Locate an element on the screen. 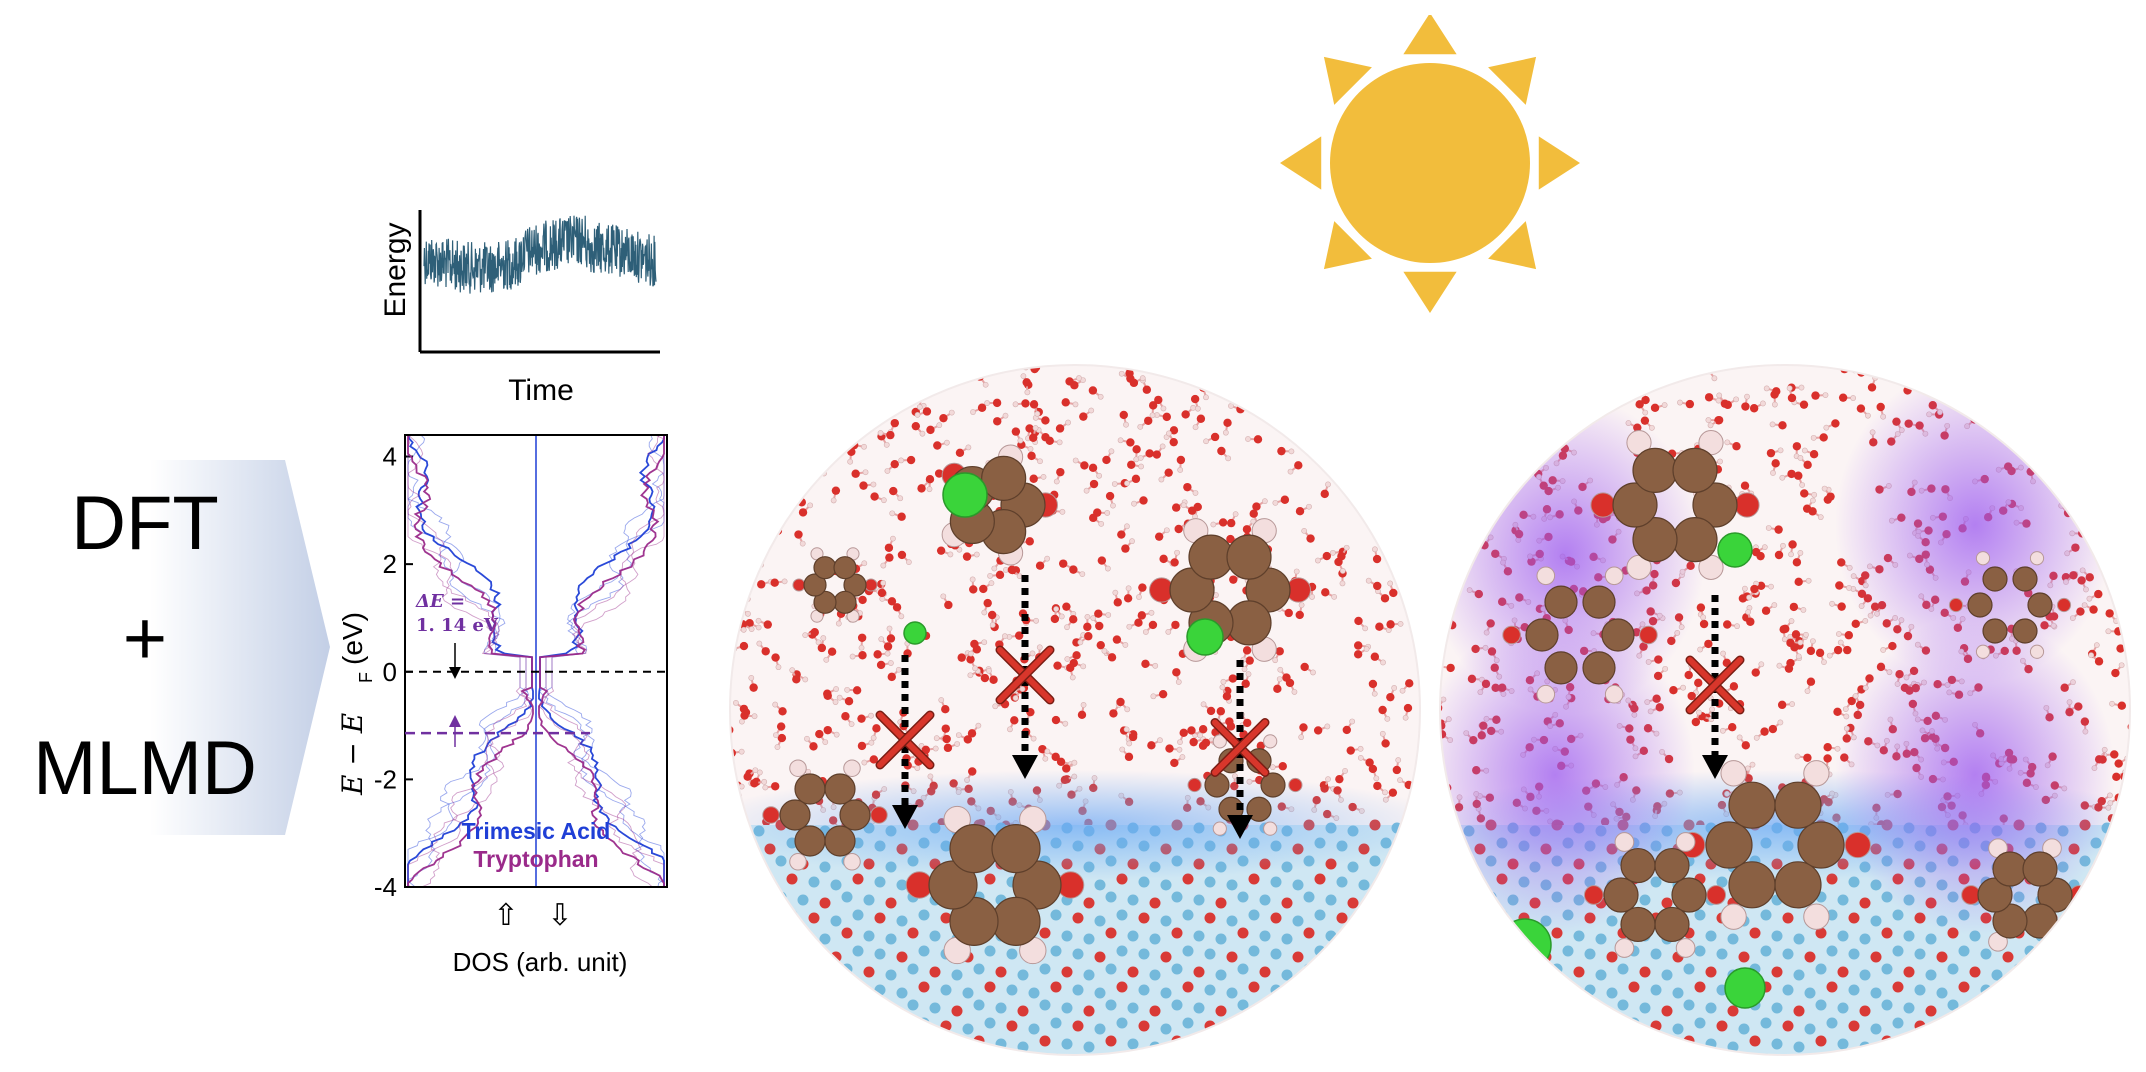 This screenshot has height=1072, width=2146. dos-y-tick-label: -2 is located at coordinates (385, 779).